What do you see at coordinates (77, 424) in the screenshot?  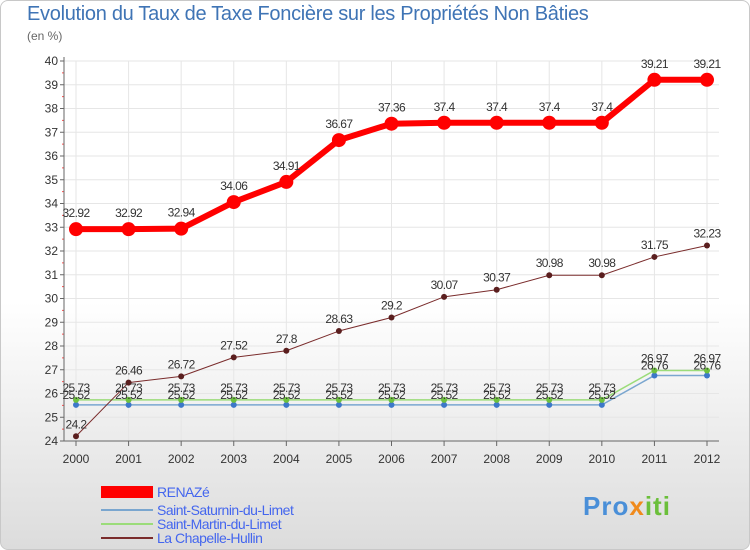 I see `data-label: 24.2` at bounding box center [77, 424].